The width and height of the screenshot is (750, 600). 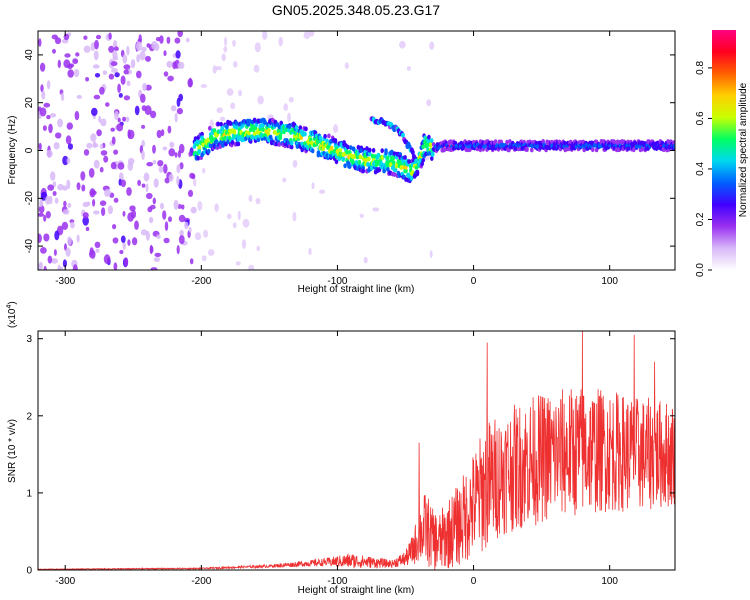 I want to click on colorbar-tick-label: 0.8, so click(x=700, y=68).